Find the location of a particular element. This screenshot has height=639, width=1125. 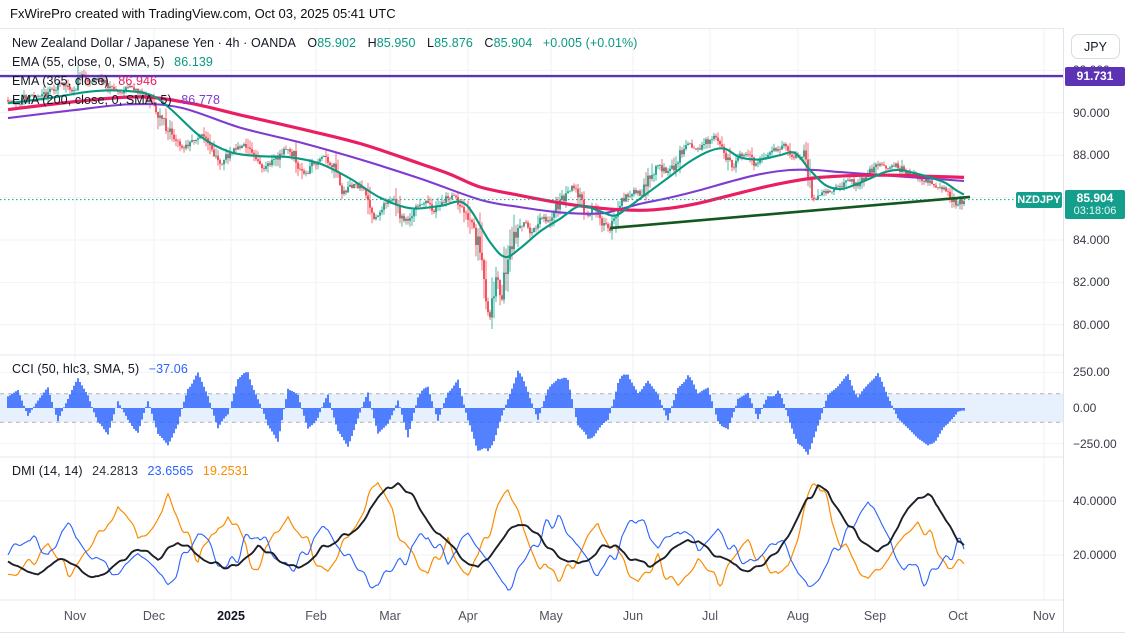

ohlc-high-label: H is located at coordinates (372, 43).